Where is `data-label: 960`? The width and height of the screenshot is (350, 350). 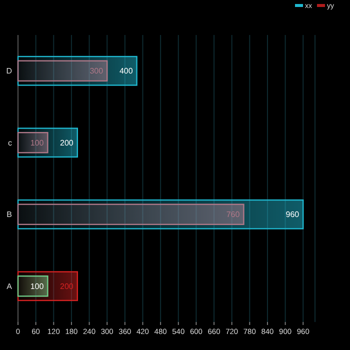
data-label: 960 is located at coordinates (293, 215).